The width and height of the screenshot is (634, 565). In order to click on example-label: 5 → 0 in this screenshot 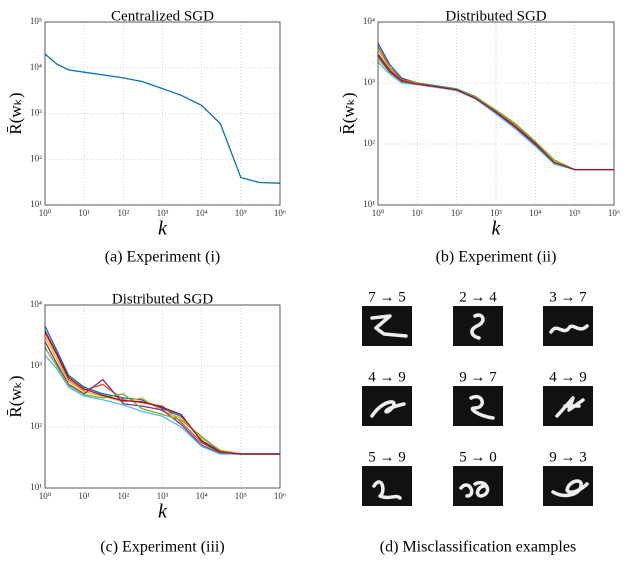, I will do `click(478, 457)`.